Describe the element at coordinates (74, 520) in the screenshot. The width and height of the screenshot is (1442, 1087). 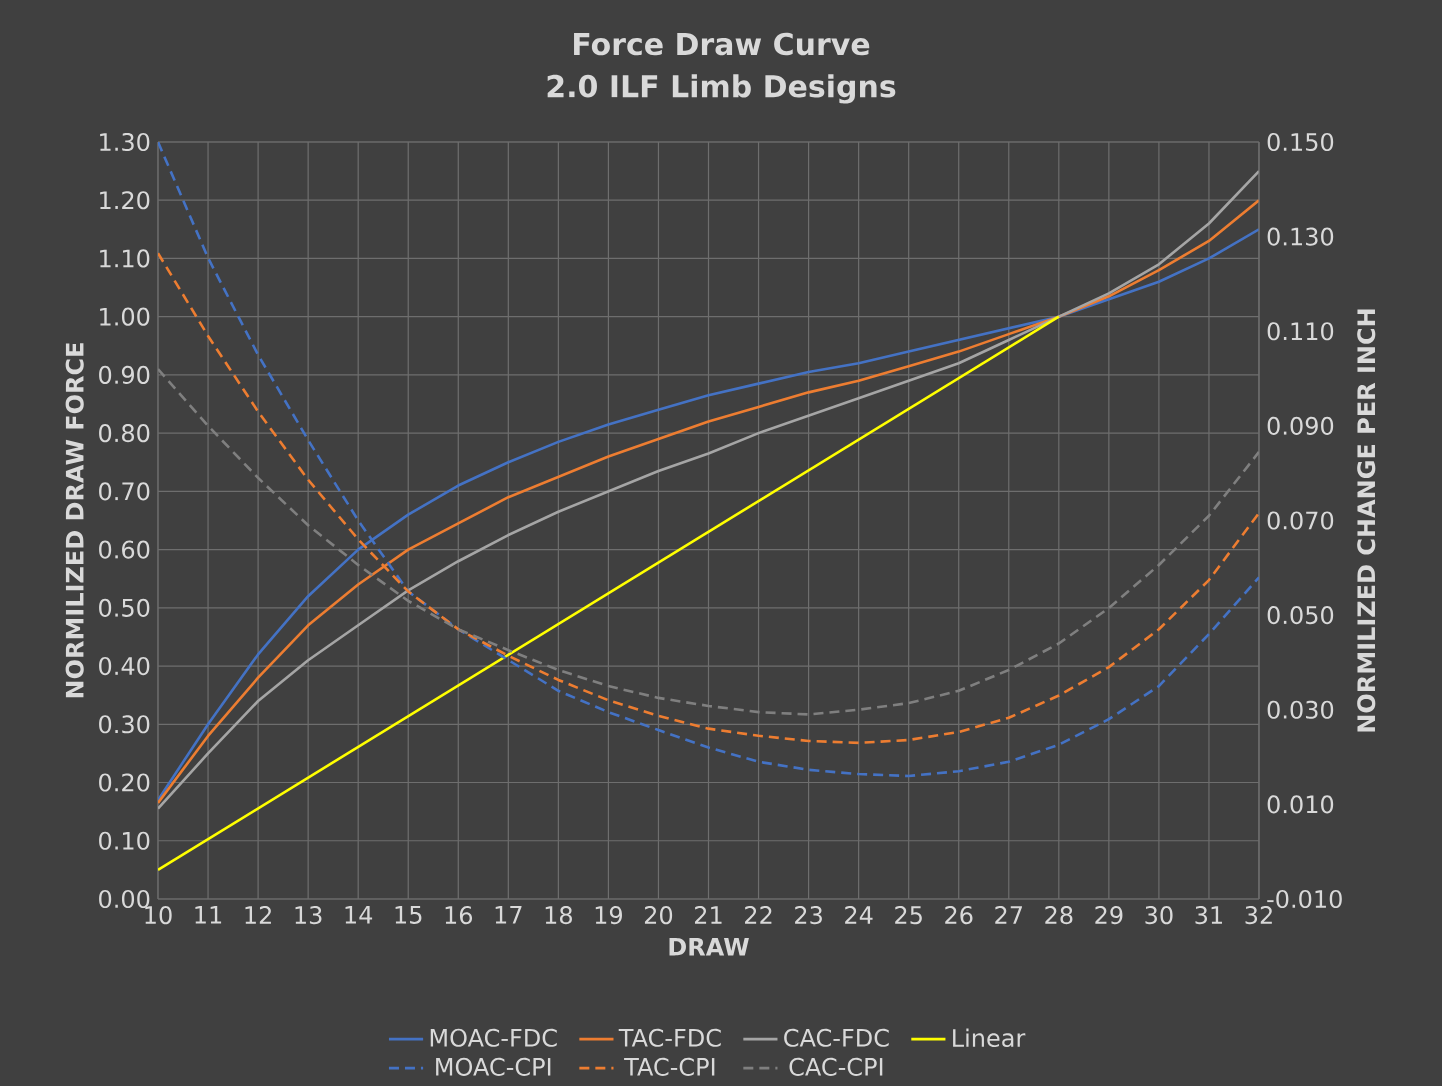
I see `y-axis-title: NORMILIZED DRAW FORCE` at that location.